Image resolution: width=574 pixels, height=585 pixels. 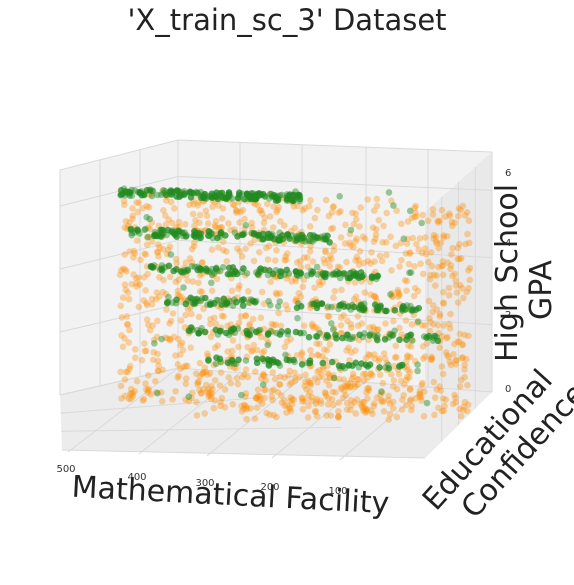 What do you see at coordinates (524, 268) in the screenshot?
I see `z-axis-label: High School GPA` at bounding box center [524, 268].